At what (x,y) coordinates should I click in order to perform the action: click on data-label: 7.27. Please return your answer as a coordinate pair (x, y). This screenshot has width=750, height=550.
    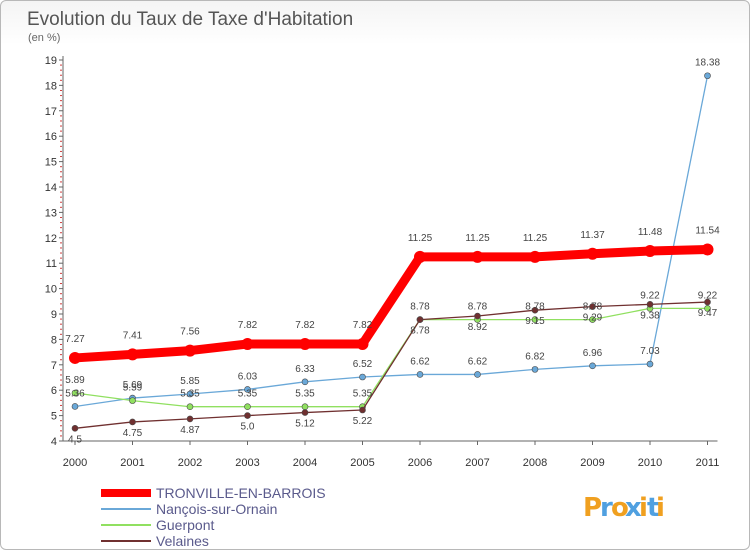
    Looking at the image, I should click on (75, 339).